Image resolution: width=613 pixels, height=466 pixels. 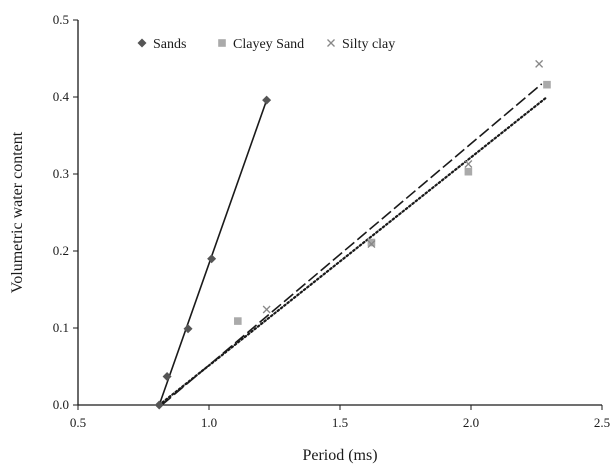 What do you see at coordinates (602, 422) in the screenshot?
I see `x-tick-label: 2.5` at bounding box center [602, 422].